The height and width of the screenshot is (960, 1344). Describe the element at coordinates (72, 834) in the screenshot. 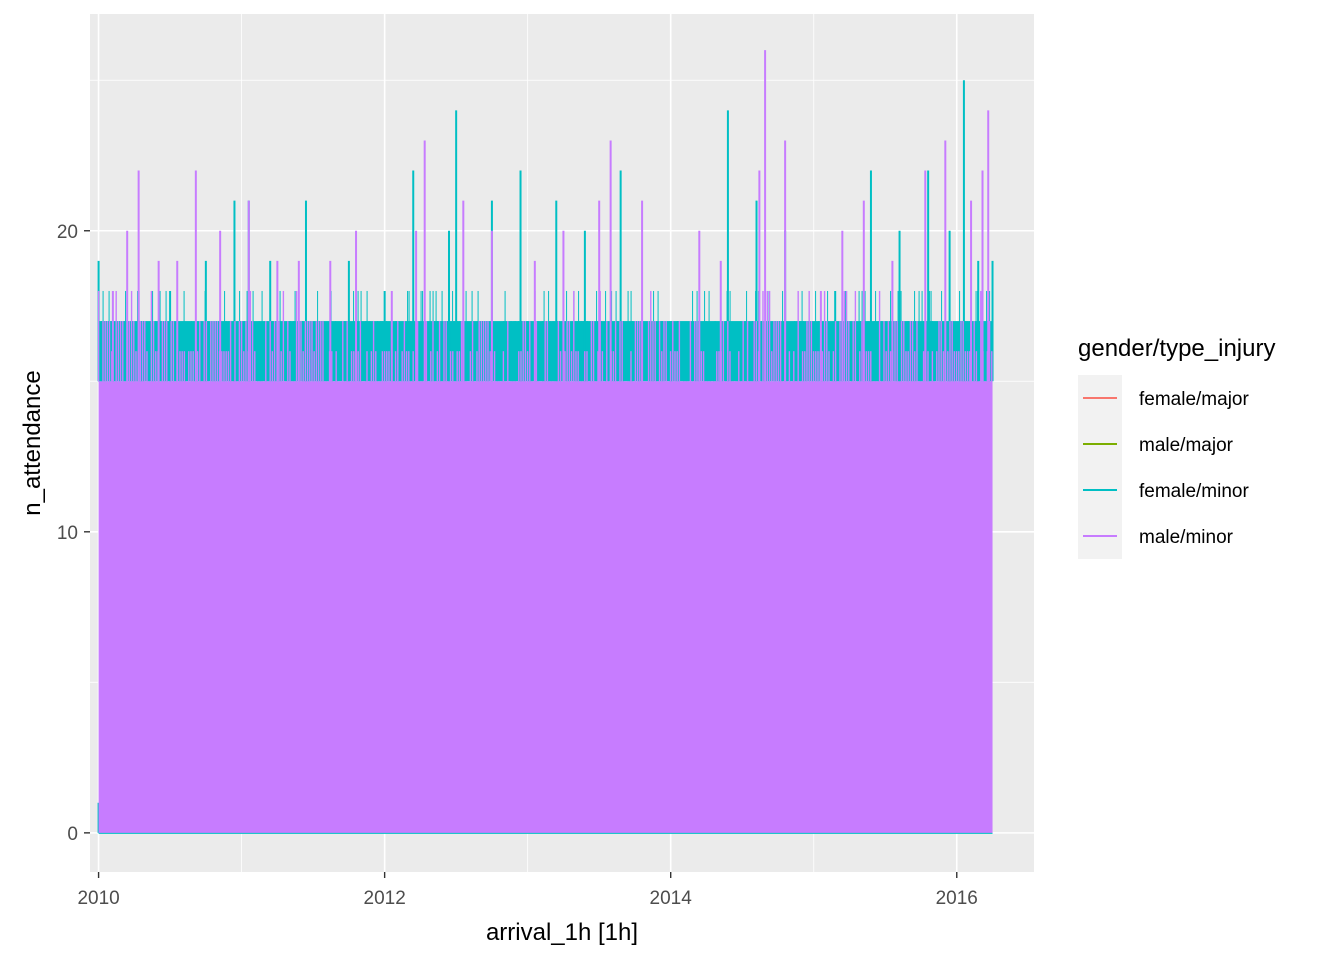

I see `y-tick-label: 0` at that location.